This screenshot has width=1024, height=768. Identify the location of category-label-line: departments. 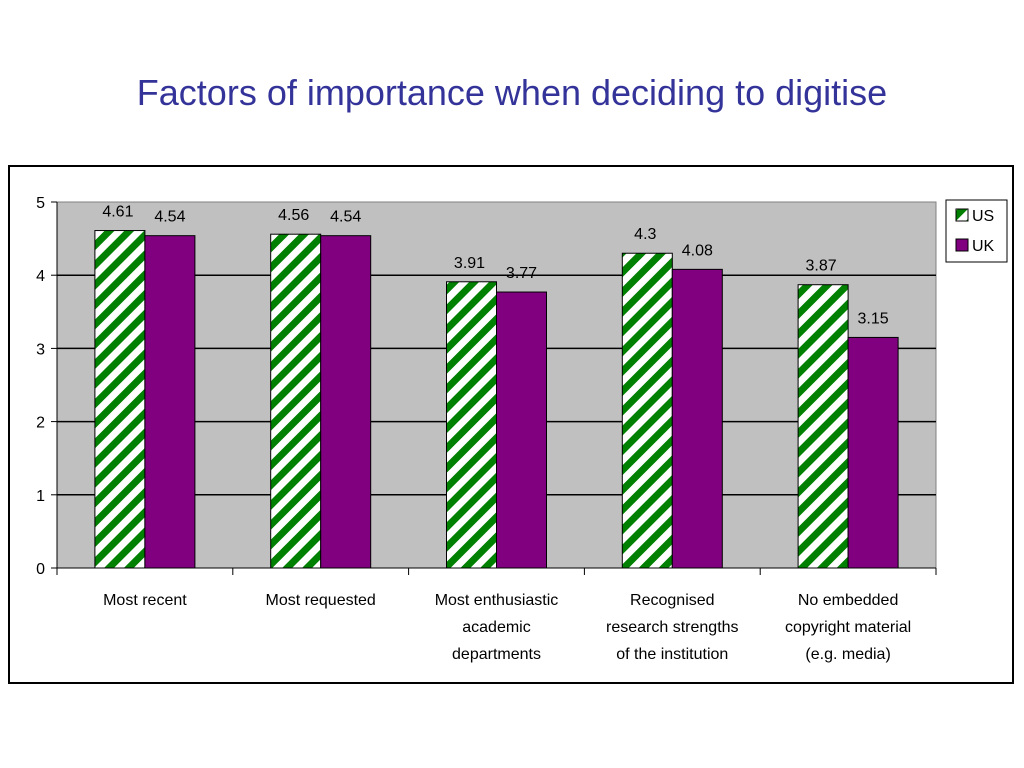
(496, 654).